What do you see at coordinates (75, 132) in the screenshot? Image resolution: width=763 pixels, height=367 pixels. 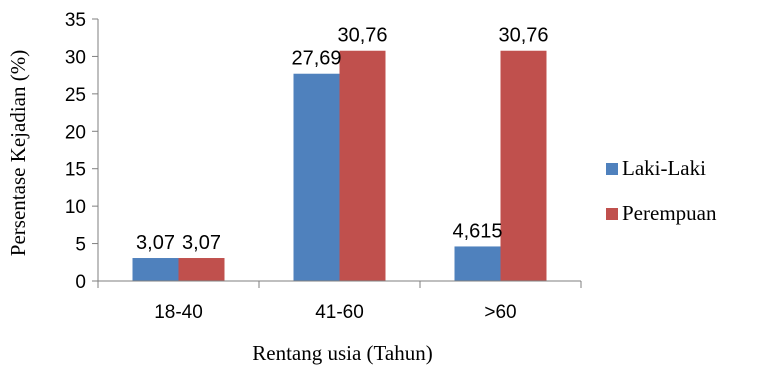 I see `y-tick-label: 20` at bounding box center [75, 132].